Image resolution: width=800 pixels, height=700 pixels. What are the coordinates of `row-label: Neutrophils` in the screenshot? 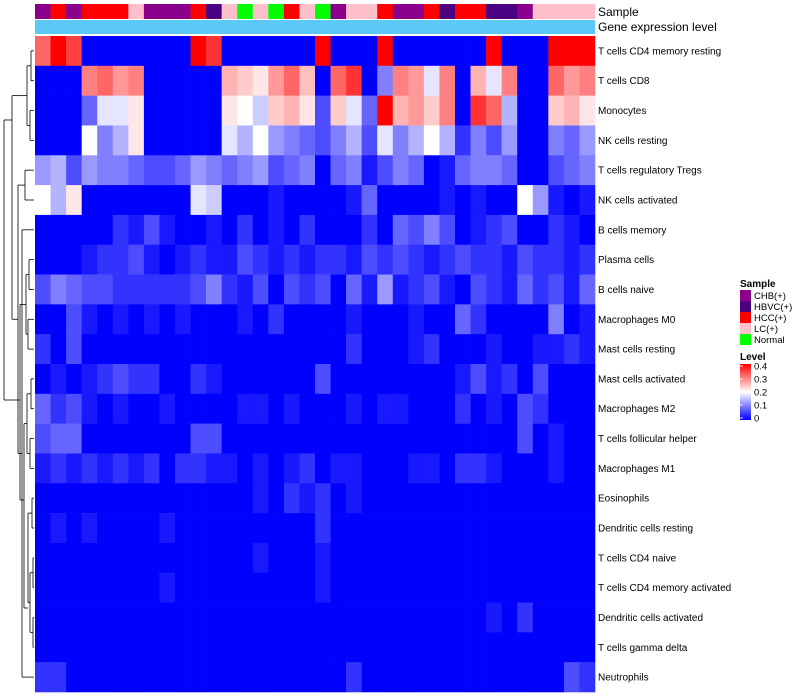 It's located at (623, 678).